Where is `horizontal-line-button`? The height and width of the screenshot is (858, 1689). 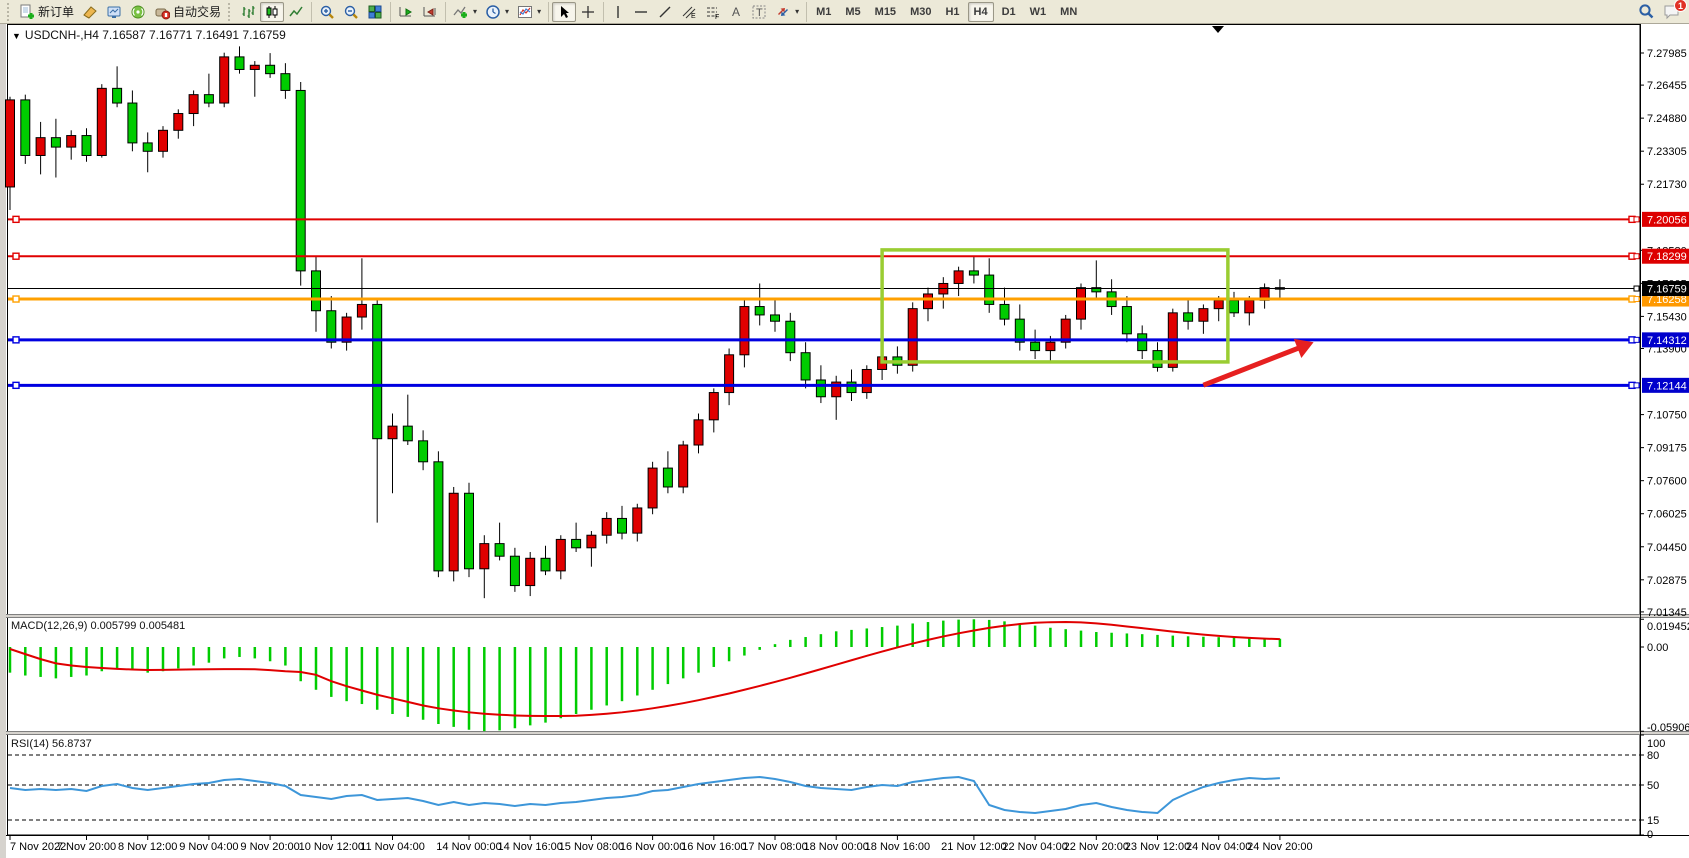
horizontal-line-button is located at coordinates (641, 12).